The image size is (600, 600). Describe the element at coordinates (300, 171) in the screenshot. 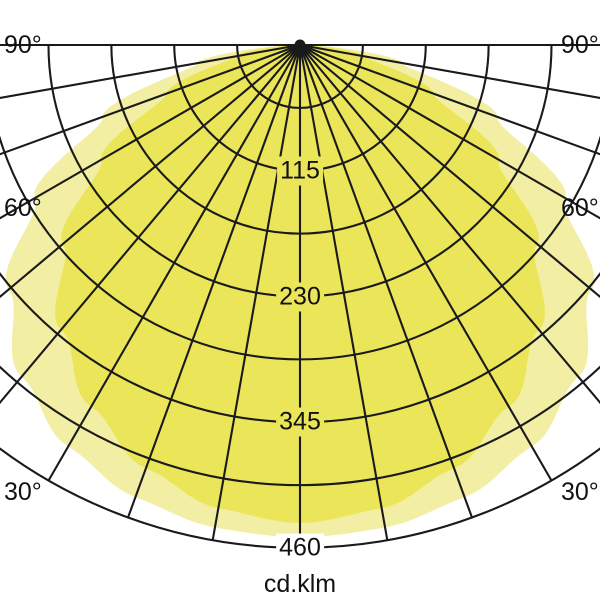

I see `ring-label-115: 115` at that location.